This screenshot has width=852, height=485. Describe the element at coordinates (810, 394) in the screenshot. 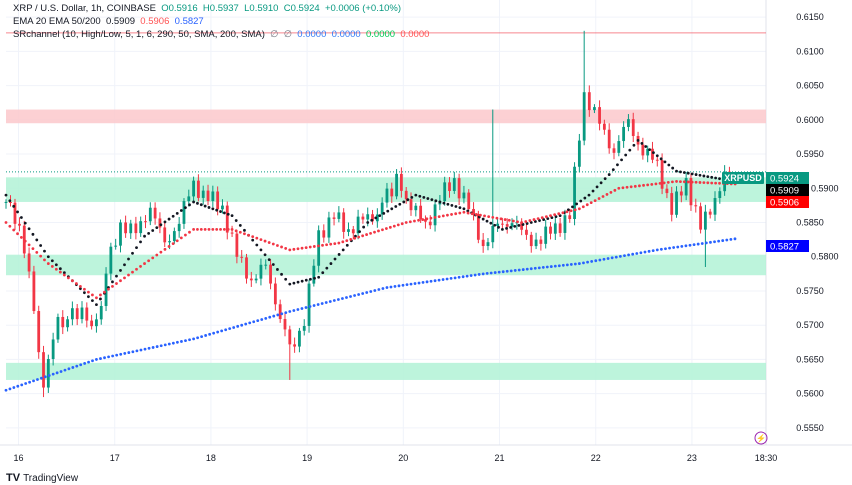

I see `y-tick-label: 0.5600` at that location.